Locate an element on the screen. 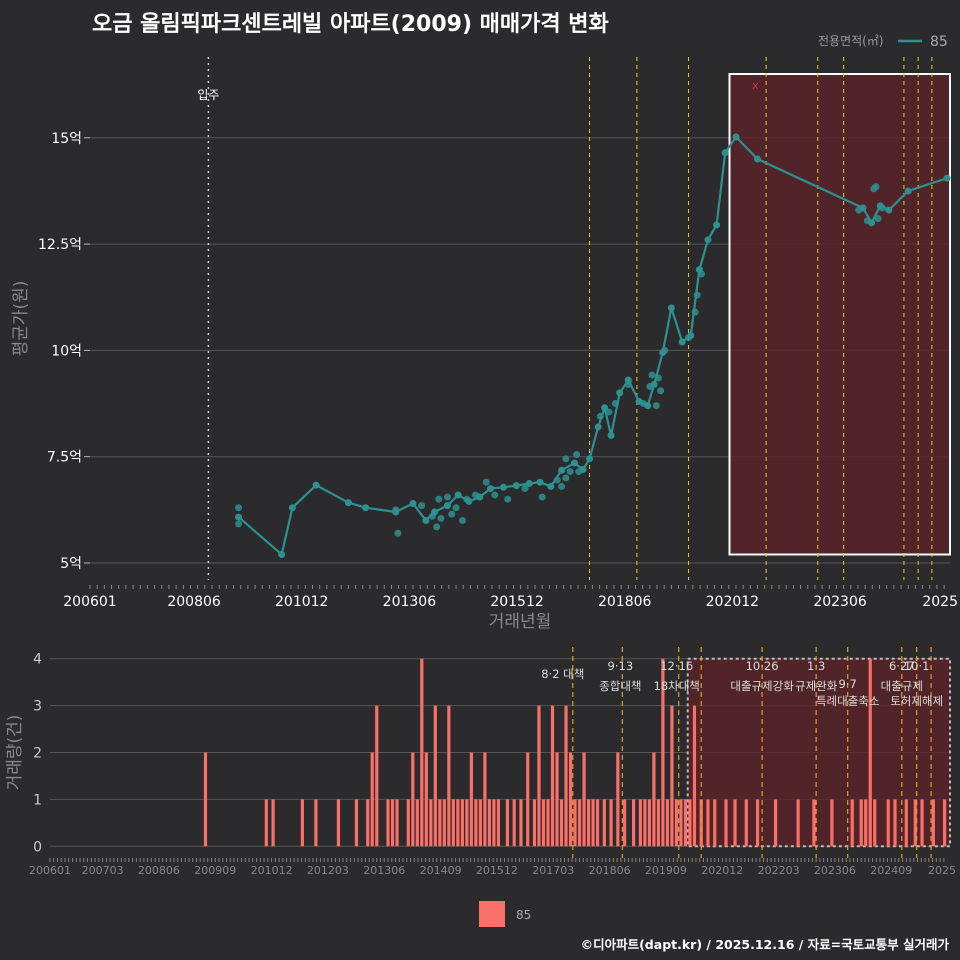 The height and width of the screenshot is (960, 960). event-label: 종합대책 is located at coordinates (620, 686).